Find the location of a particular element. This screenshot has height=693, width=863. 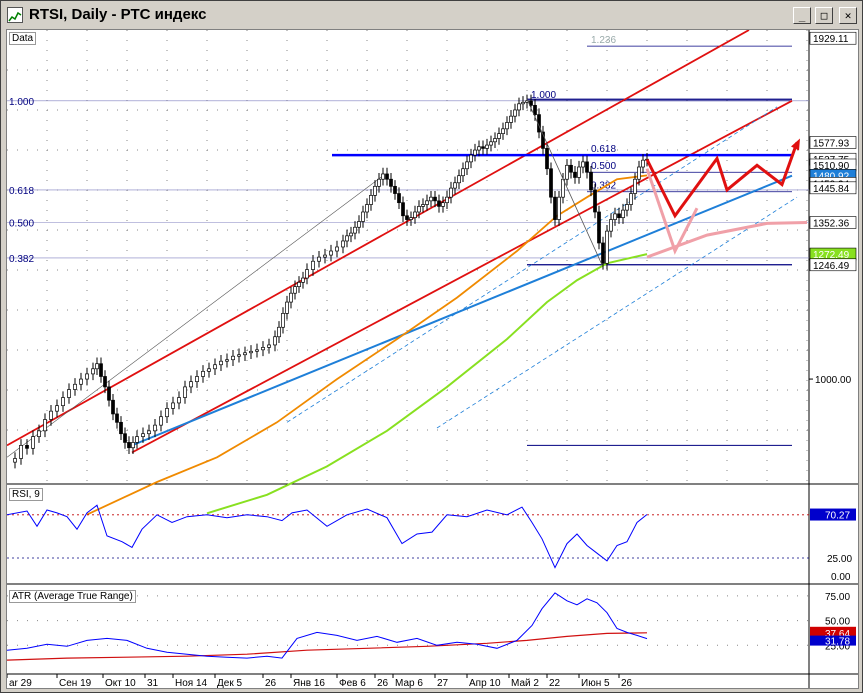

price-badge-label: 1510.90 is located at coordinates (831, 166).